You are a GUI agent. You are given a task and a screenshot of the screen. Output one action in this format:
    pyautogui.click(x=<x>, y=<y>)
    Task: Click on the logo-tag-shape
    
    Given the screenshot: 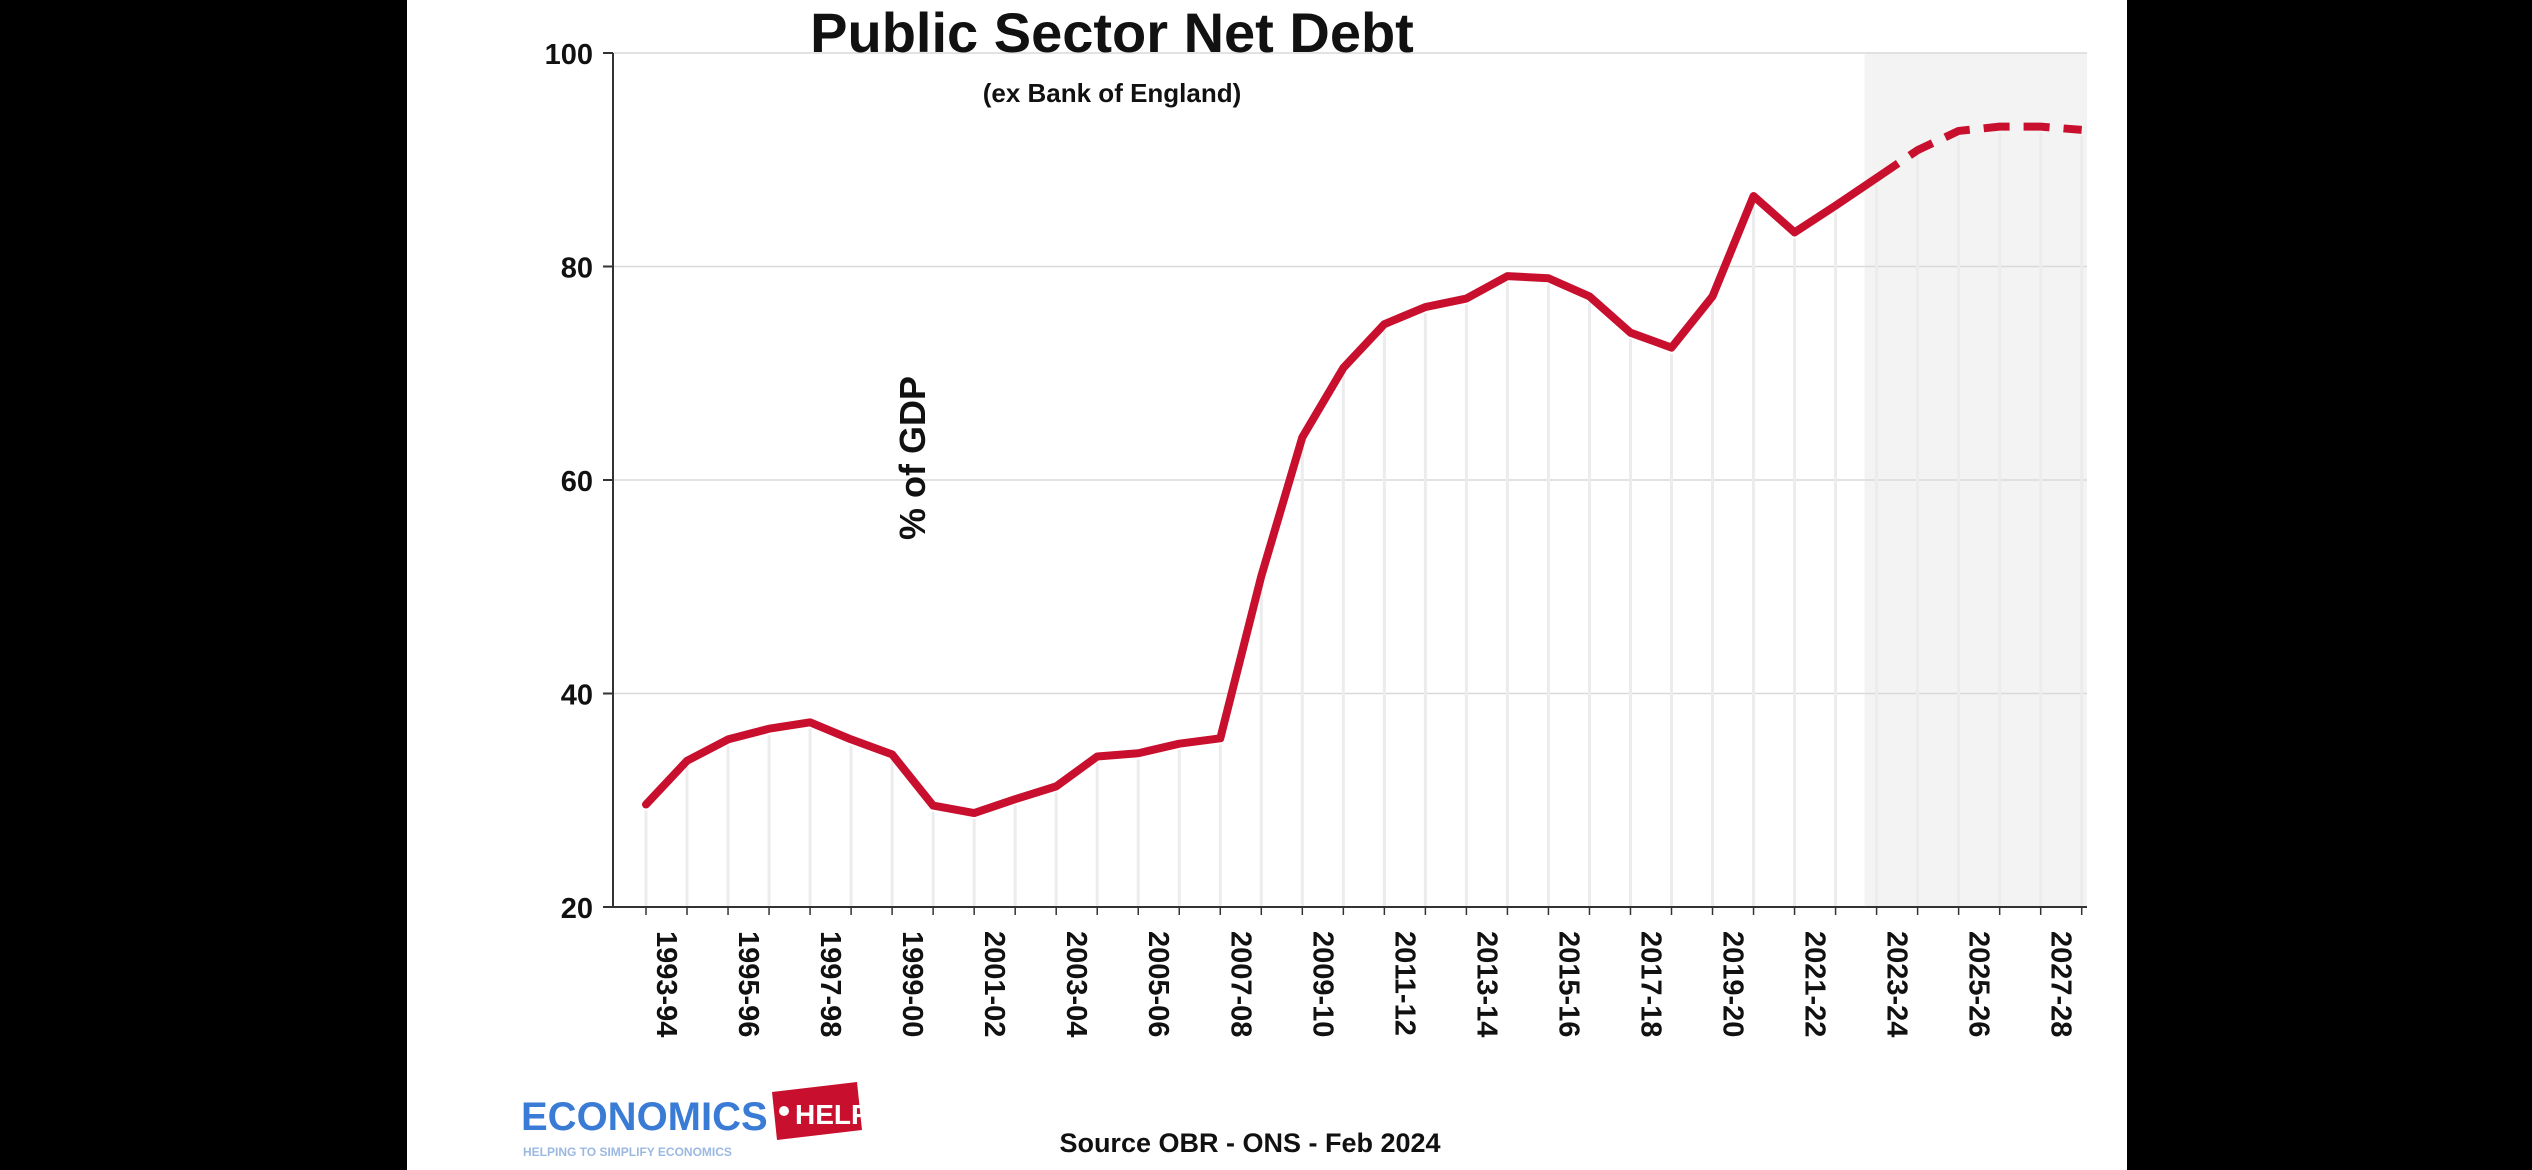 What is the action you would take?
    pyautogui.click(x=817, y=1111)
    